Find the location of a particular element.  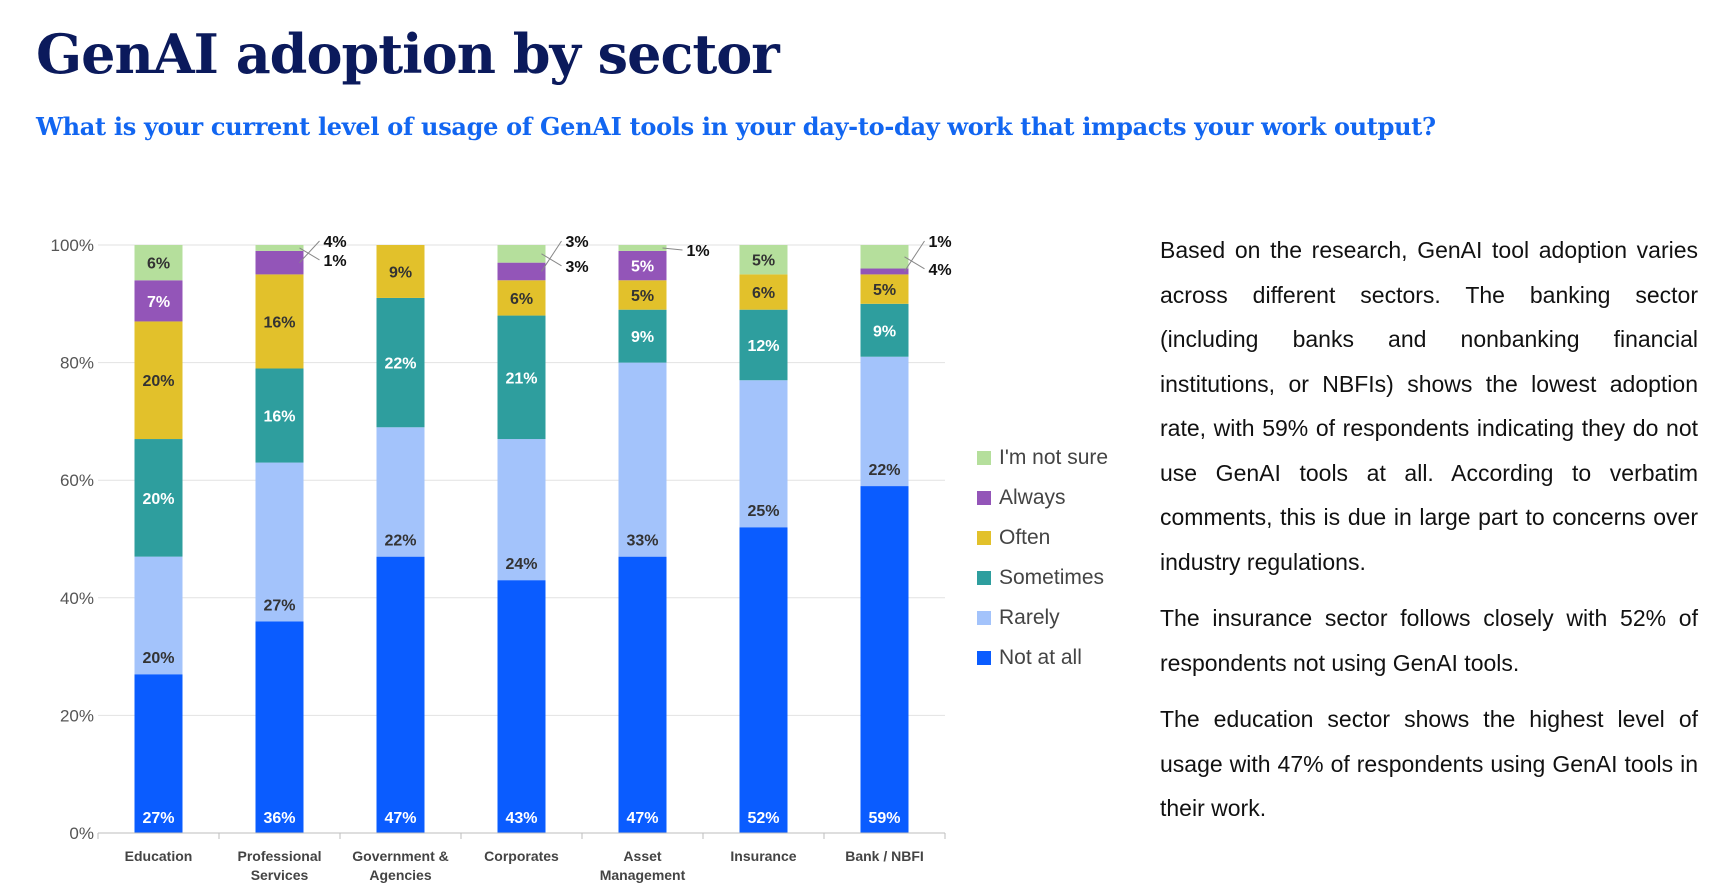

bar-segment-government-agencies-often is located at coordinates (400, 271).